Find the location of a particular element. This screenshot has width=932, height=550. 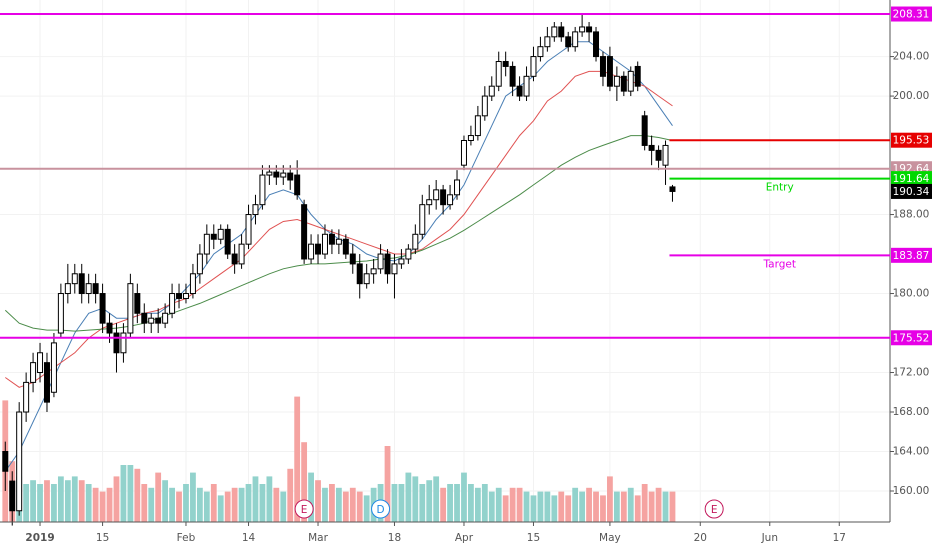

event-marker is located at coordinates (304, 509).